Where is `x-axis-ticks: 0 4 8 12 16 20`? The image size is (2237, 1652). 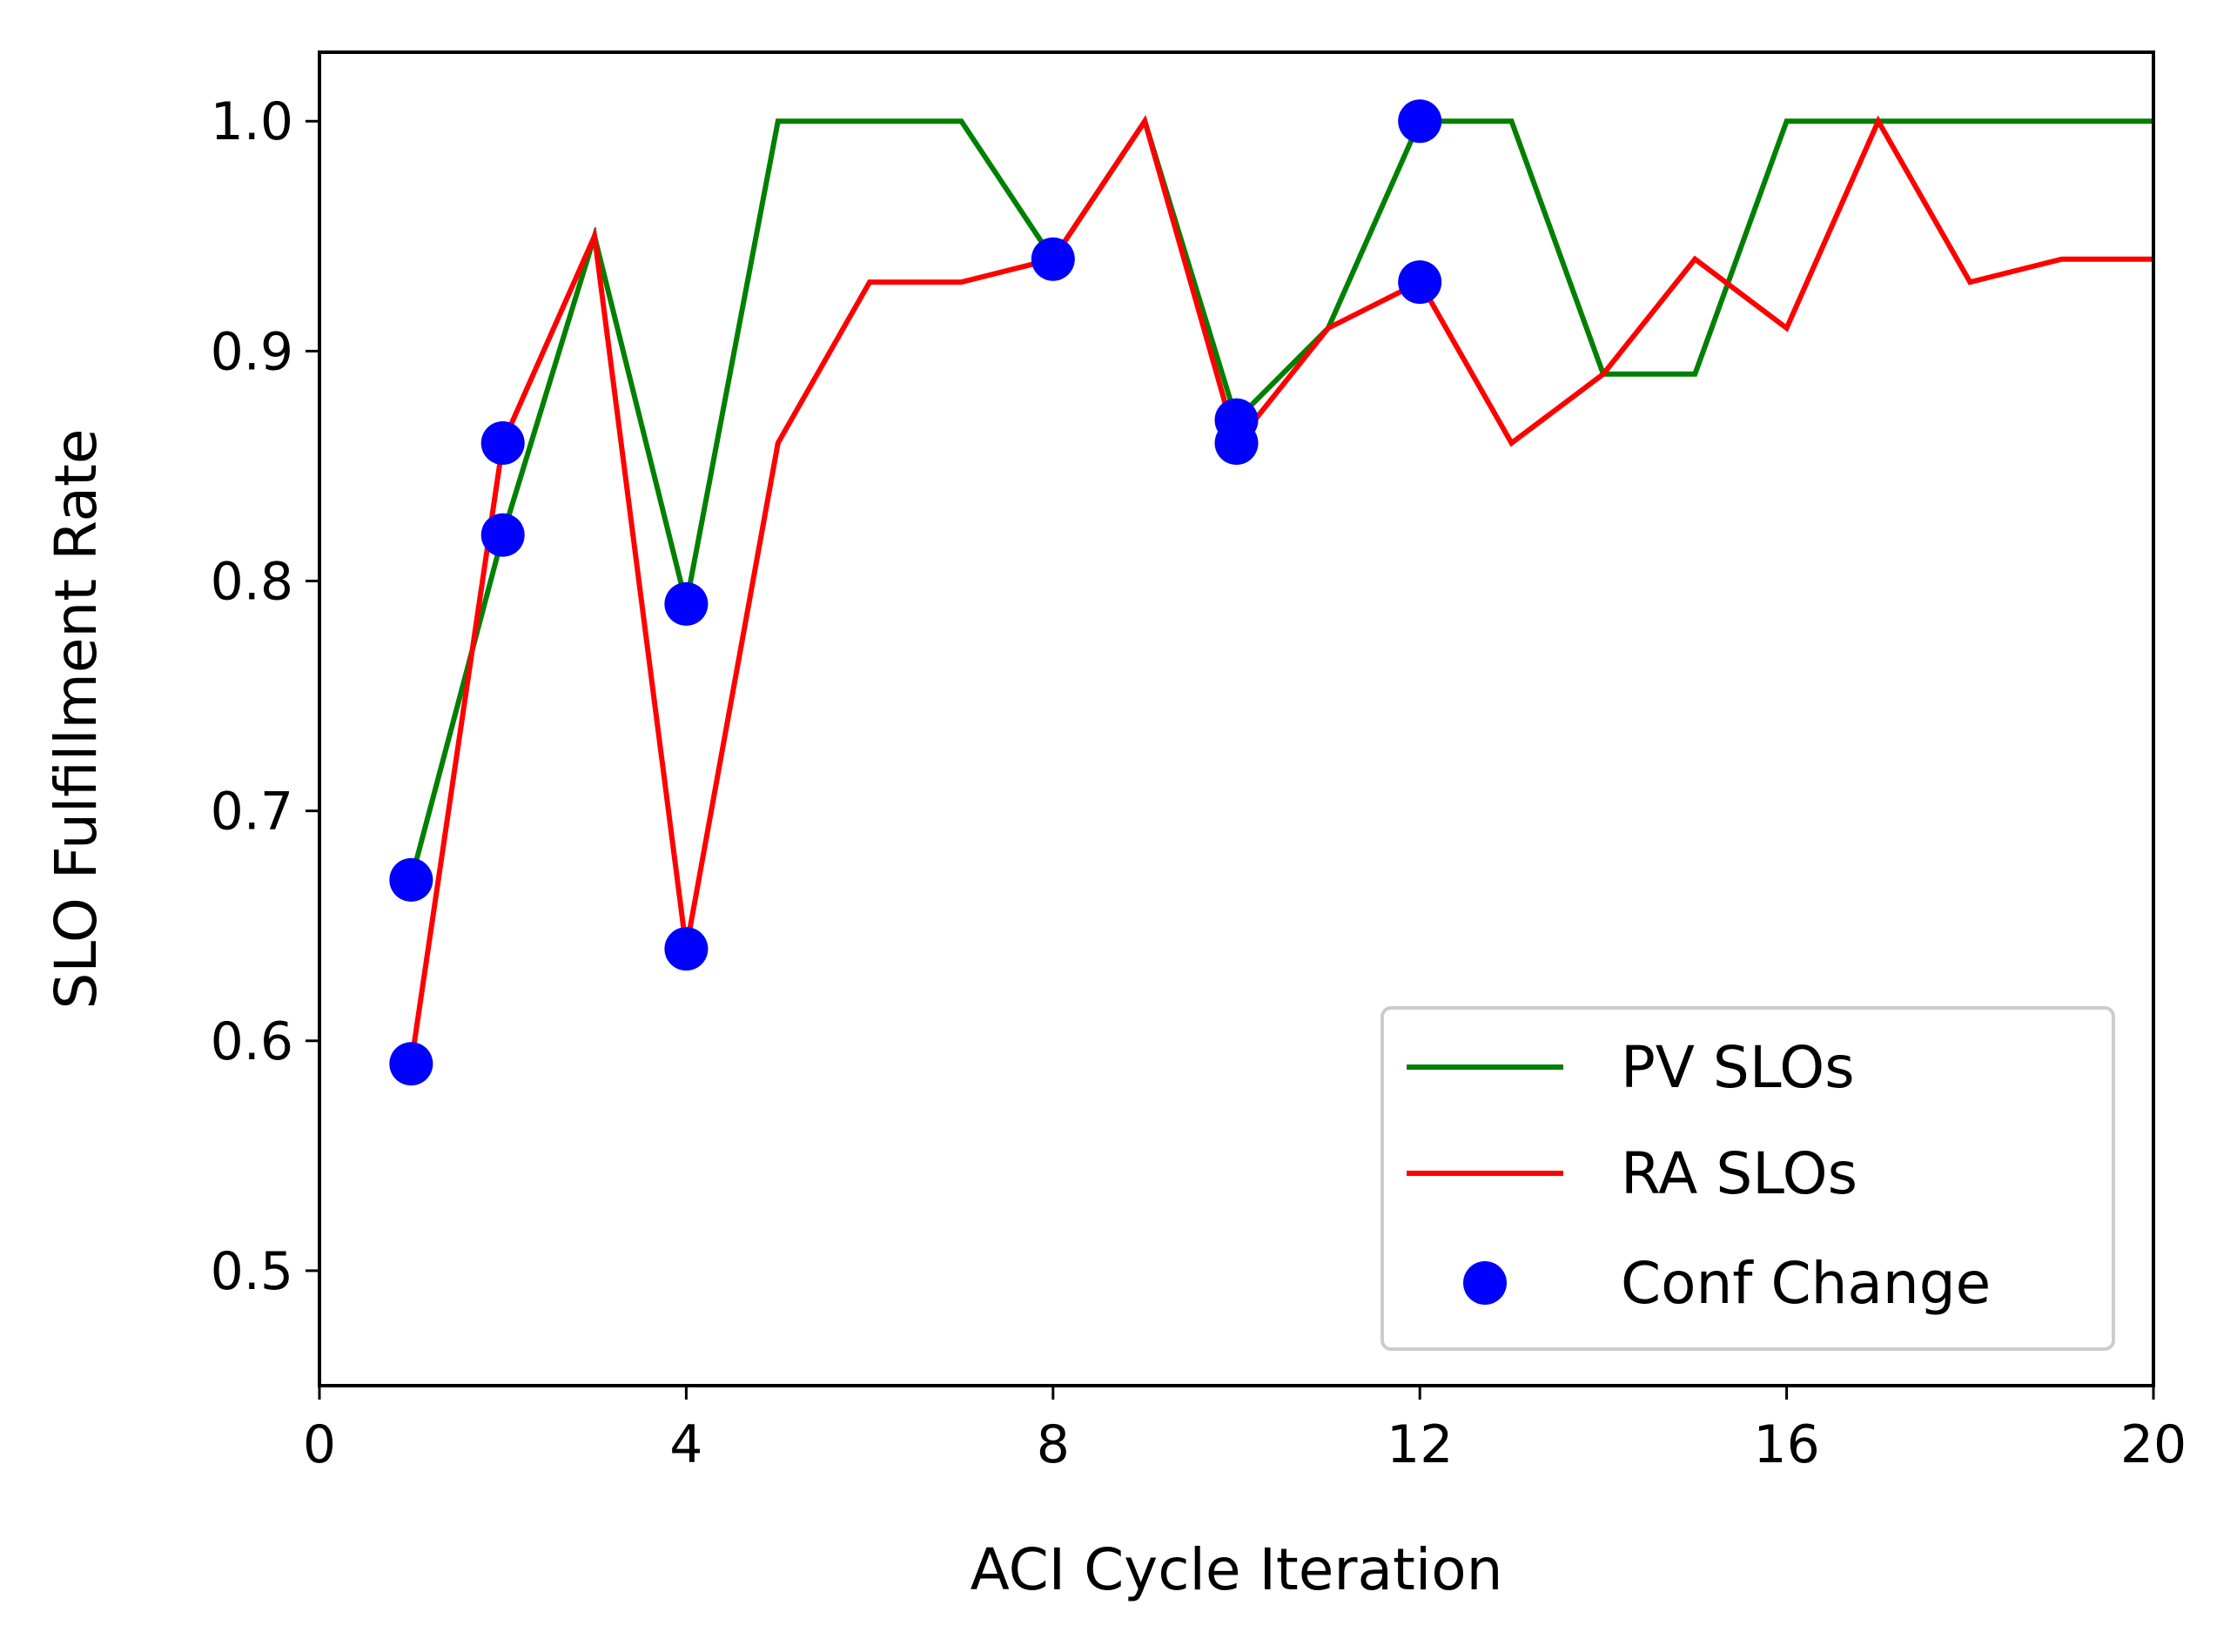
x-axis-ticks: 0 4 8 12 16 20 is located at coordinates (1245, 1431).